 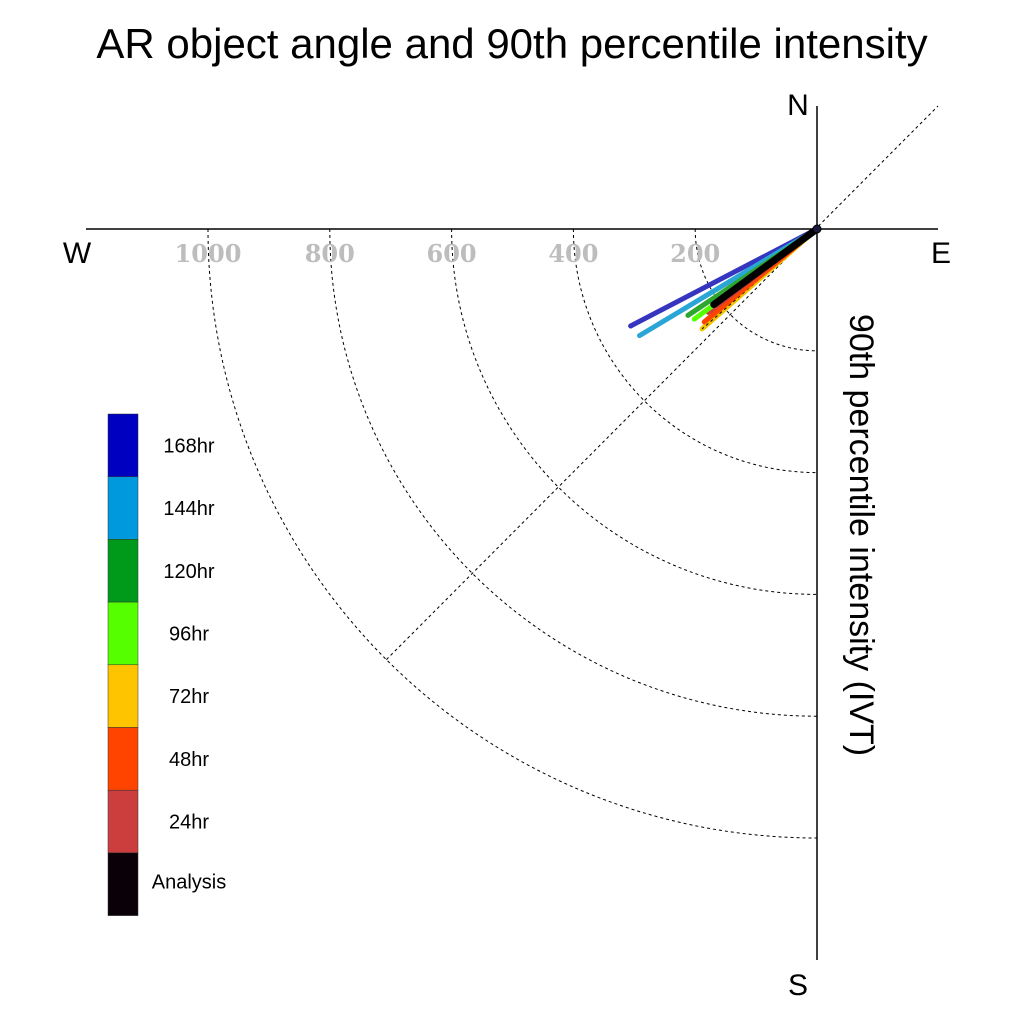 What do you see at coordinates (188, 446) in the screenshot?
I see `legend-label-168hr: 168hr` at bounding box center [188, 446].